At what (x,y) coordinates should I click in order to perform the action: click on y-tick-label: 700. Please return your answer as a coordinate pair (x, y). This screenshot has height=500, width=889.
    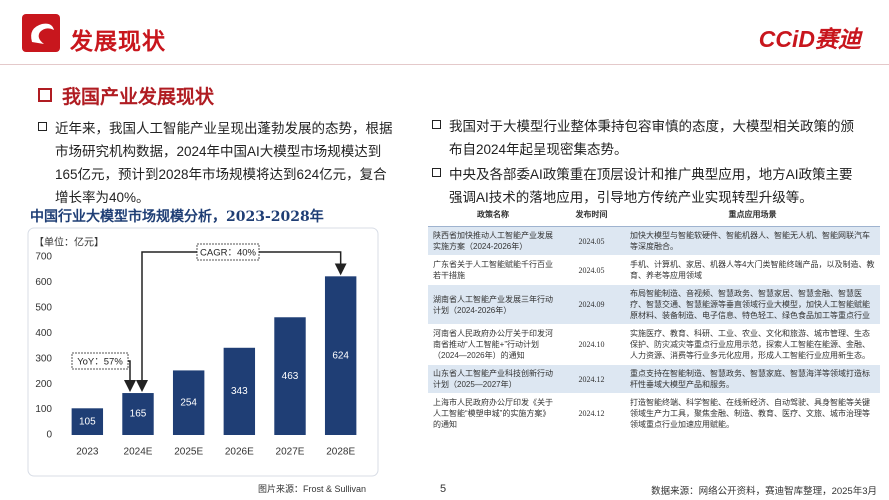
    Looking at the image, I should click on (43, 257).